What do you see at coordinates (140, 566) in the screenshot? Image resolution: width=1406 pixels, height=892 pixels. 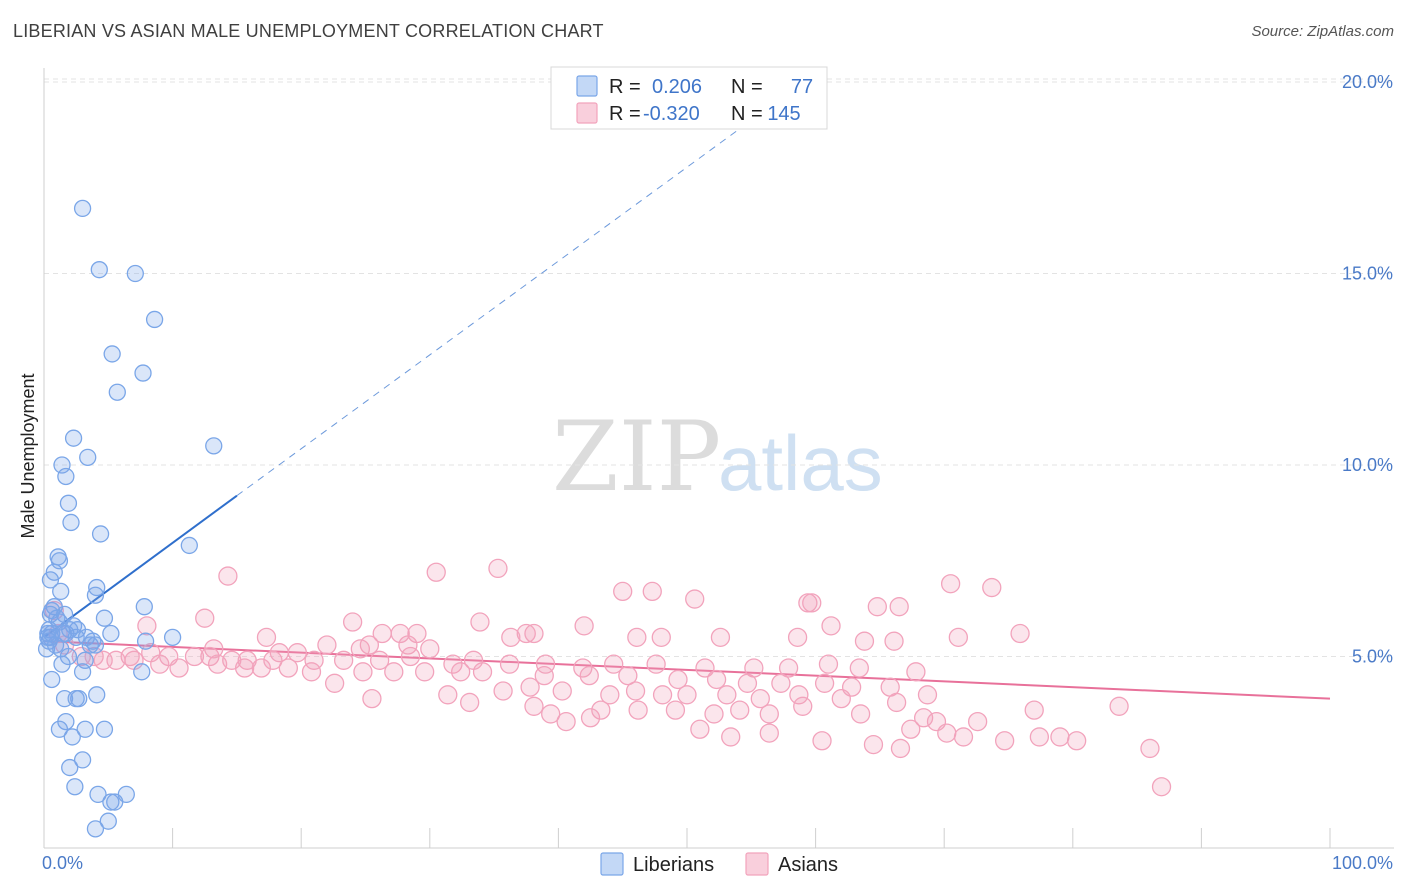 I see `liberian-trend-line` at bounding box center [140, 566].